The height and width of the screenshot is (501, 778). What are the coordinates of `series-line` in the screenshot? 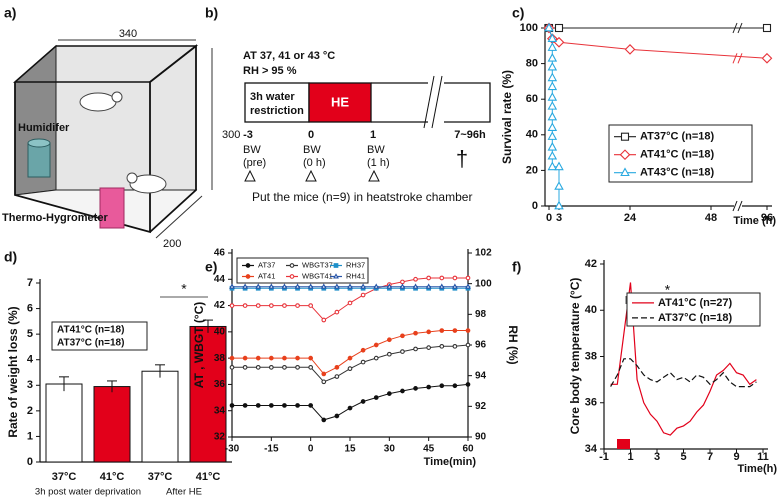 It's located at (683, 359).